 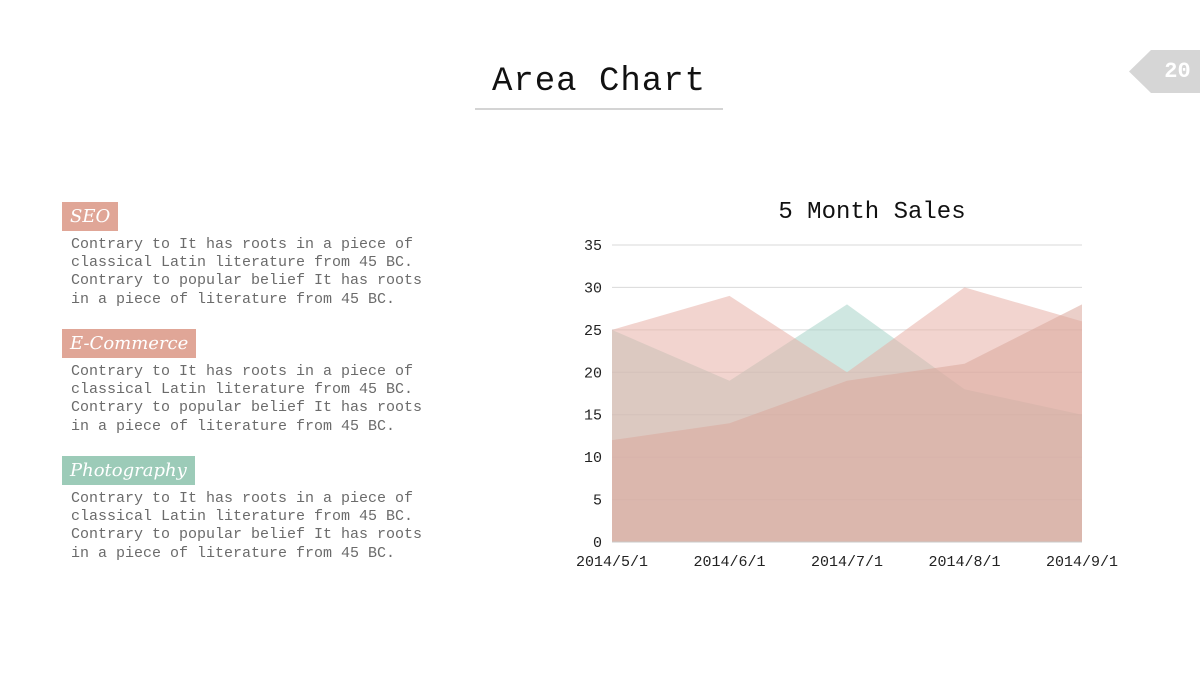 What do you see at coordinates (612, 562) in the screenshot?
I see `x-tick-label: 2014/5/1` at bounding box center [612, 562].